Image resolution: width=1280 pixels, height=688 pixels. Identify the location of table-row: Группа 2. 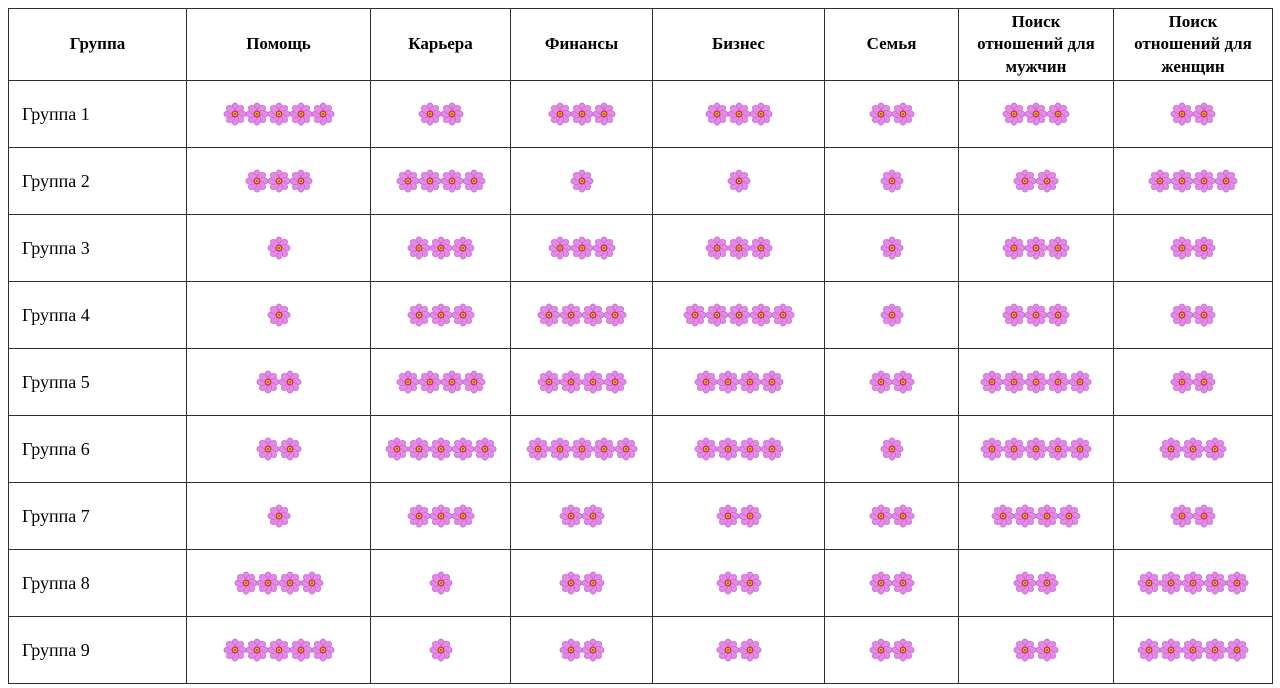
(640, 181).